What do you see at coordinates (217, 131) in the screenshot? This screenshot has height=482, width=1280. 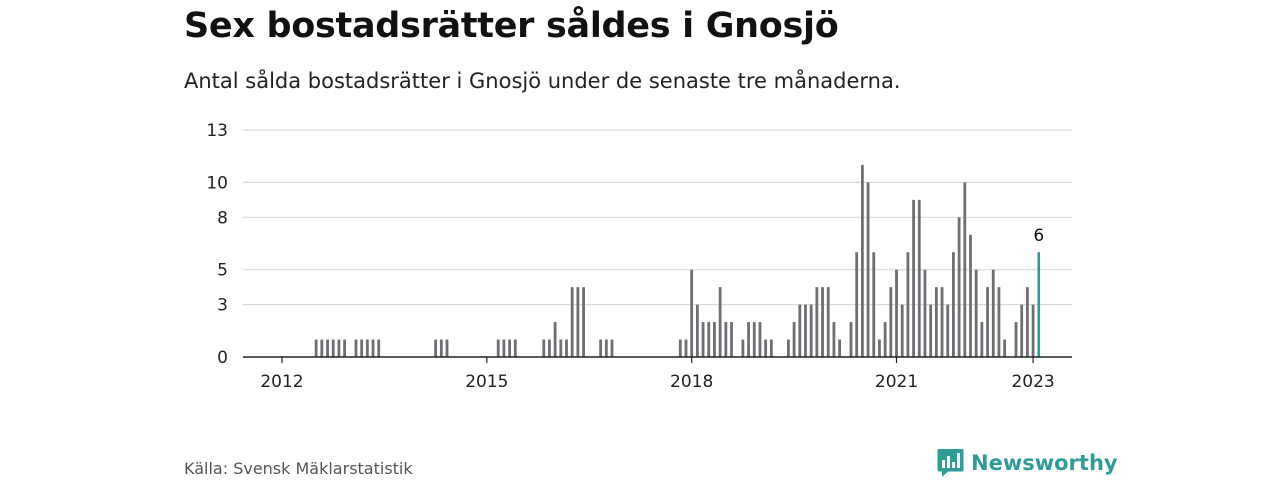 I see `y-tick-label: 13` at bounding box center [217, 131].